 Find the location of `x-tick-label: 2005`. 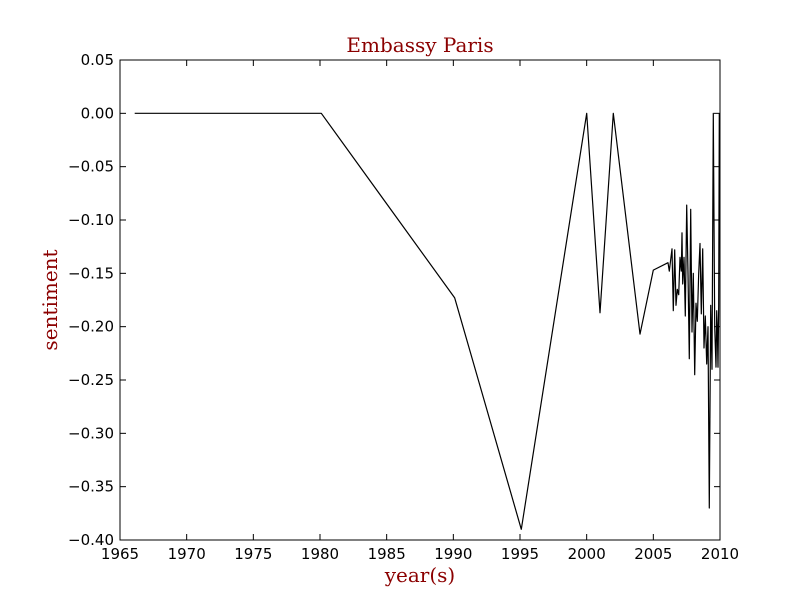

x-tick-label: 2005 is located at coordinates (653, 554).